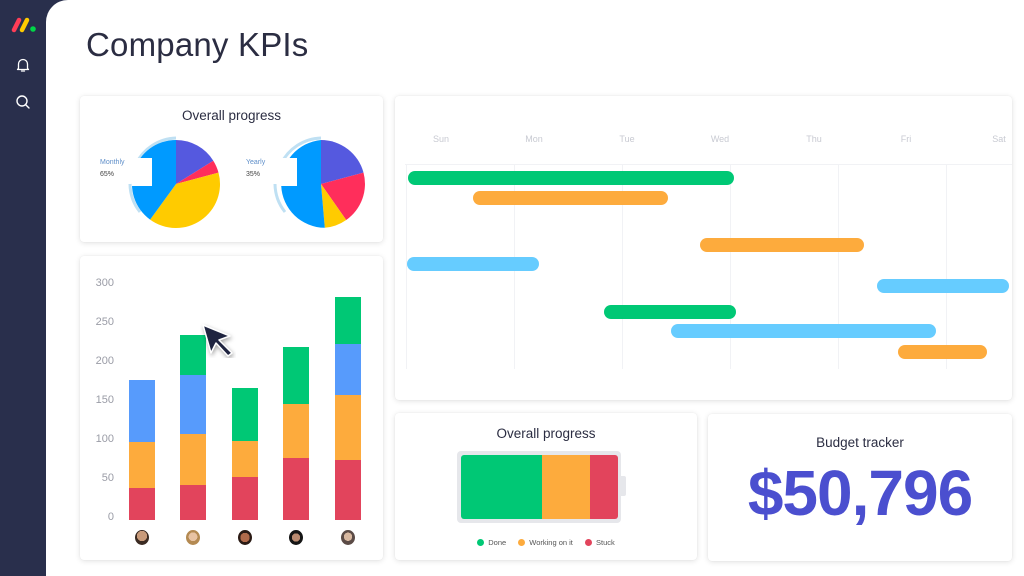 This screenshot has height=576, width=1024. I want to click on day-header: Sat, so click(999, 139).